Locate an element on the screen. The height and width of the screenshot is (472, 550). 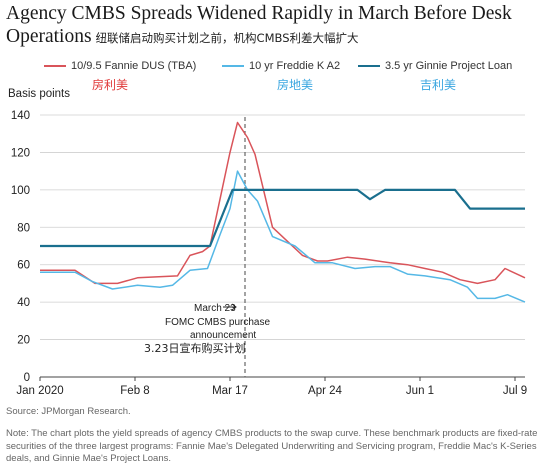
legend-label-freddie-cn: 房地美 is located at coordinates (295, 85).